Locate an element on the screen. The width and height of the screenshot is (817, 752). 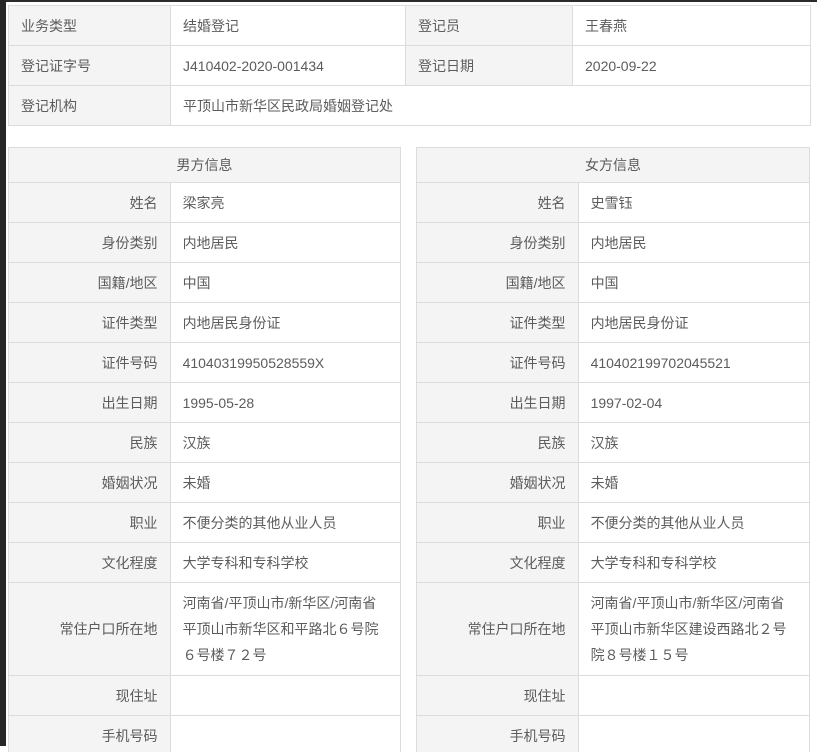
male-occupation-label: 职业 is located at coordinates (89, 522).